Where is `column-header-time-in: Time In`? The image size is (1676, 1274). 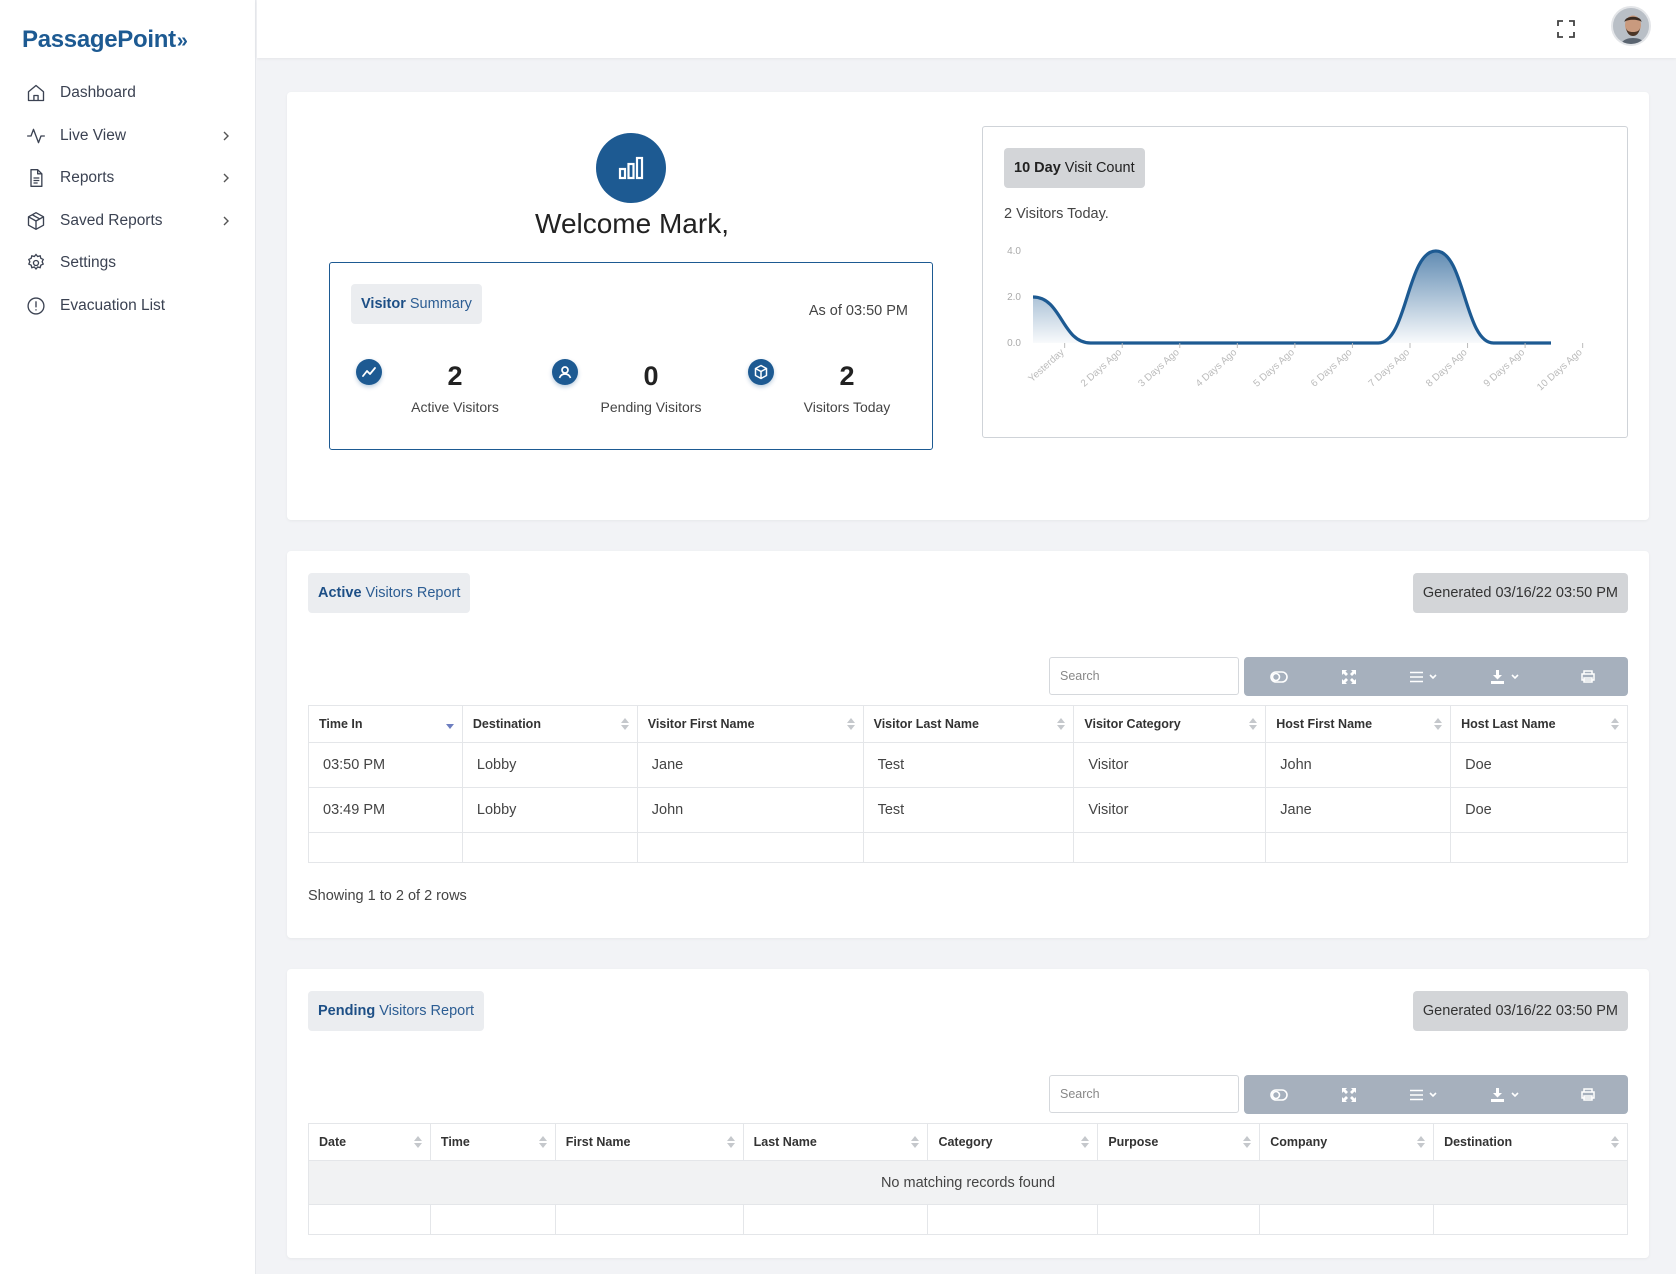 column-header-time-in: Time In is located at coordinates (385, 724).